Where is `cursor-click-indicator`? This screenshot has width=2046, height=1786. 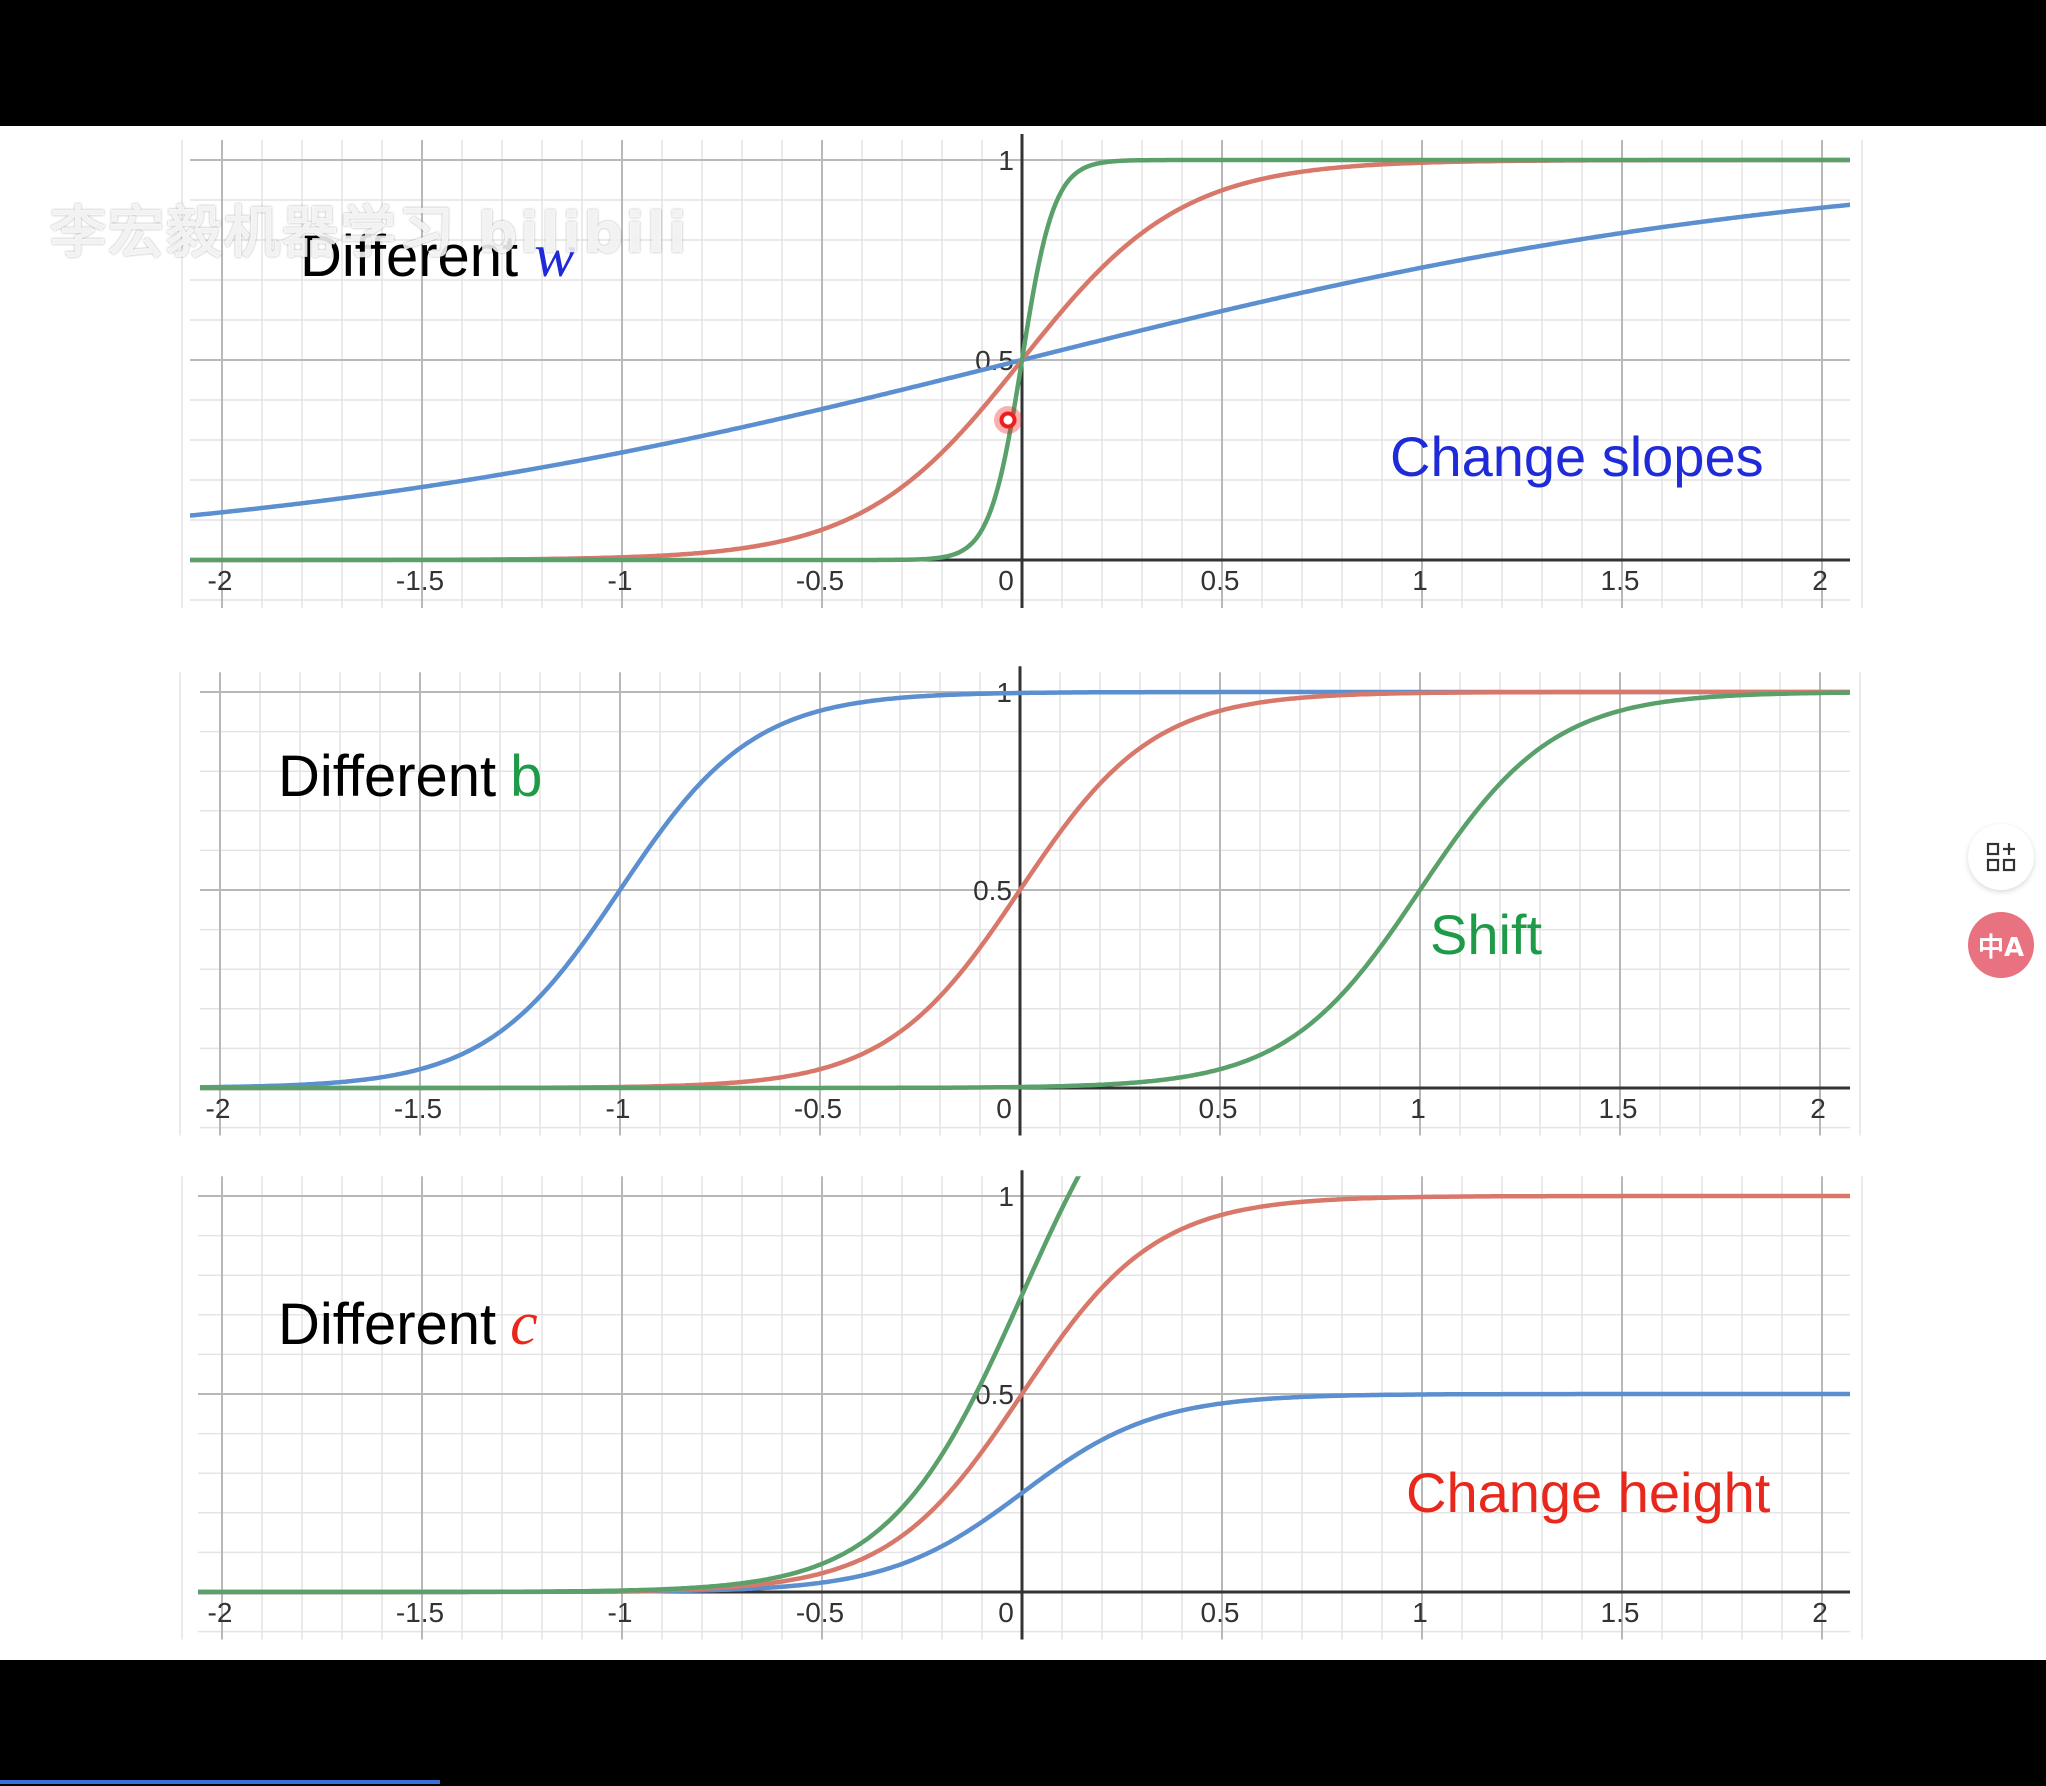 cursor-click-indicator is located at coordinates (1008, 420).